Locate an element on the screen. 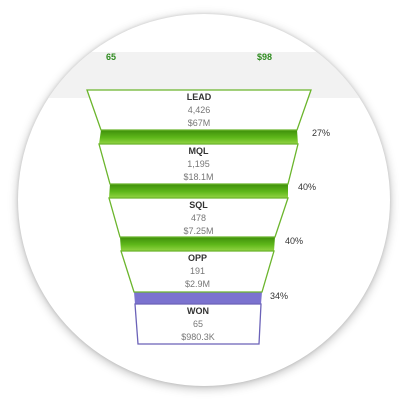  stage-amount: $2.9M is located at coordinates (197, 284).